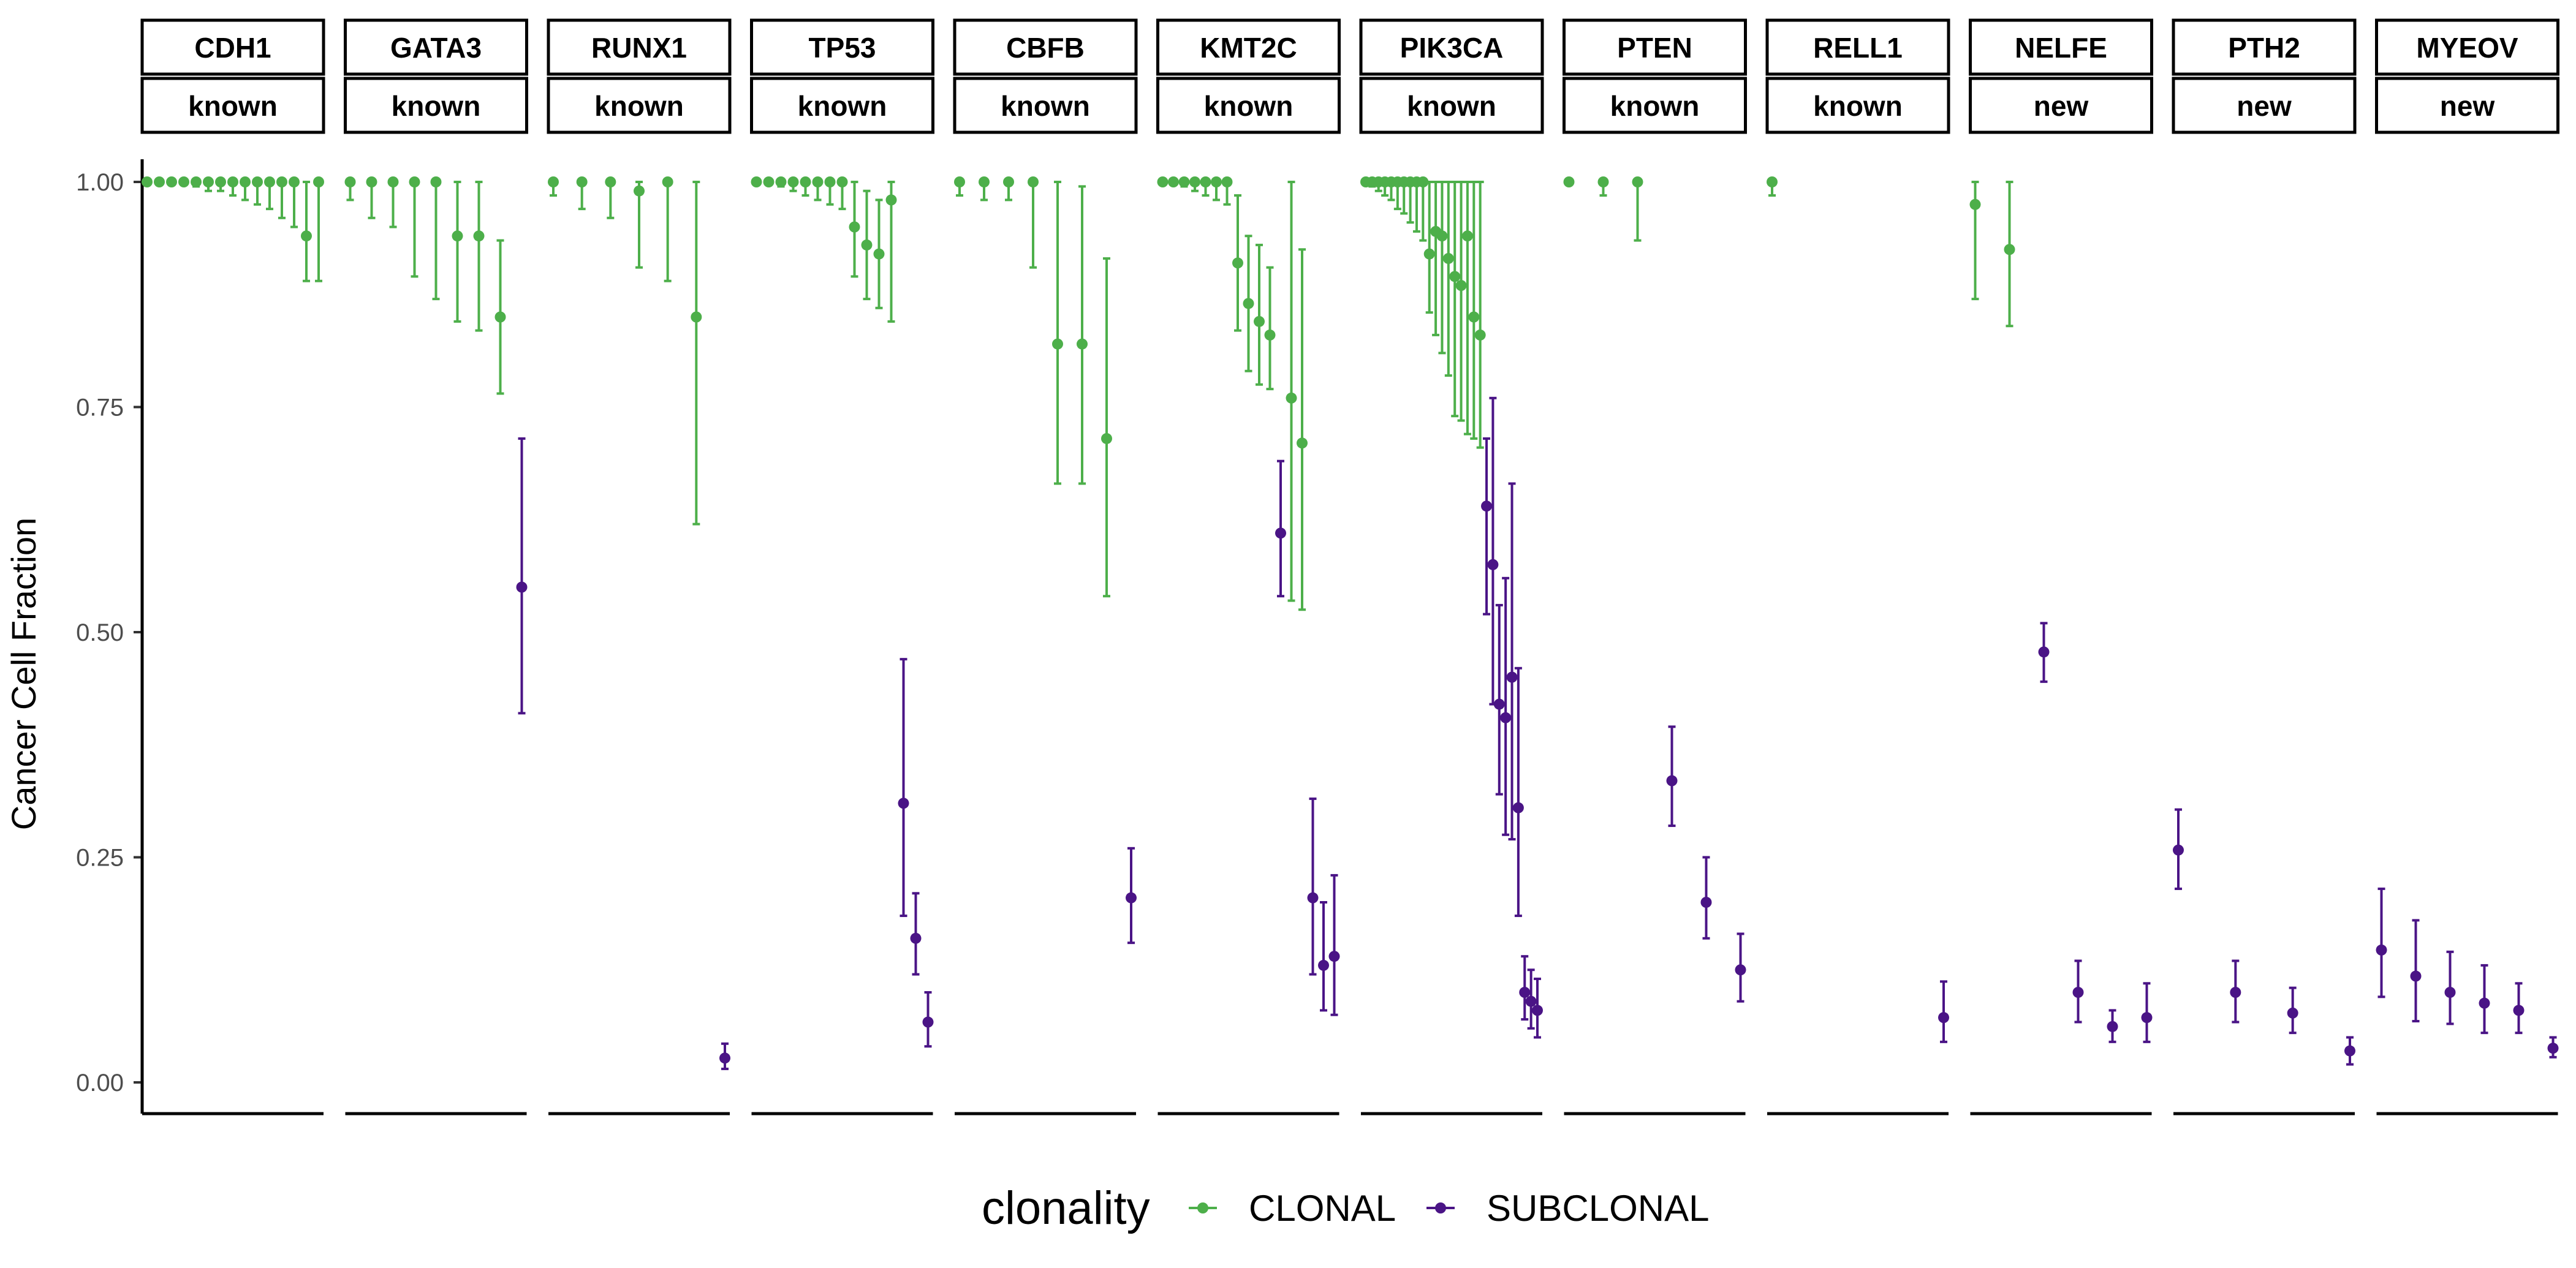 This screenshot has height=1268, width=2576. What do you see at coordinates (1654, 48) in the screenshot?
I see `facet-gene-label: PTEN` at bounding box center [1654, 48].